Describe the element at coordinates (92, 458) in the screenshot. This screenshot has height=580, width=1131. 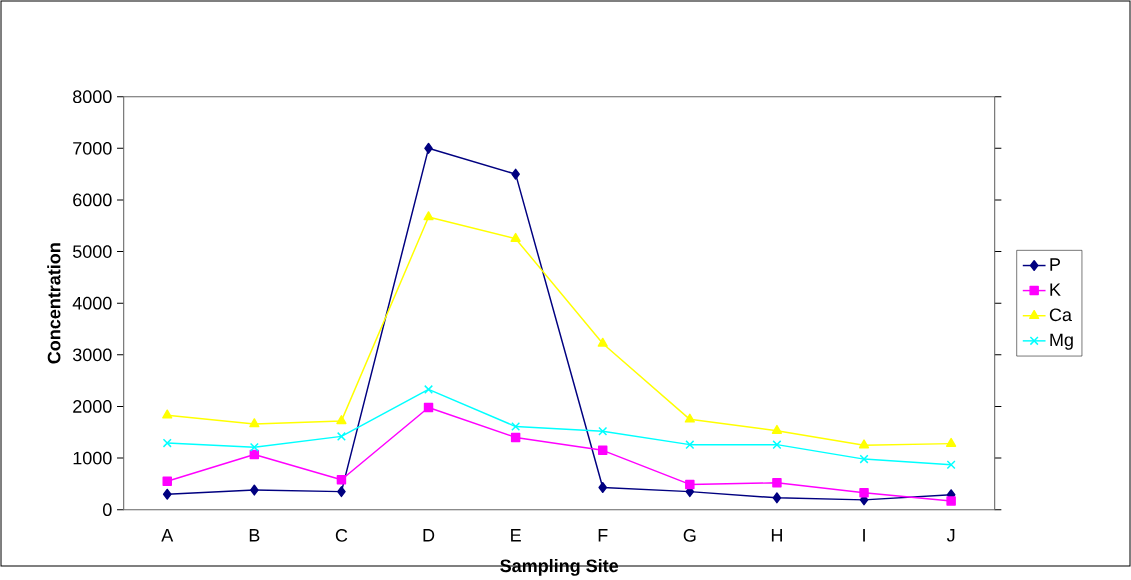
I see `y-tick-label: 1000` at that location.